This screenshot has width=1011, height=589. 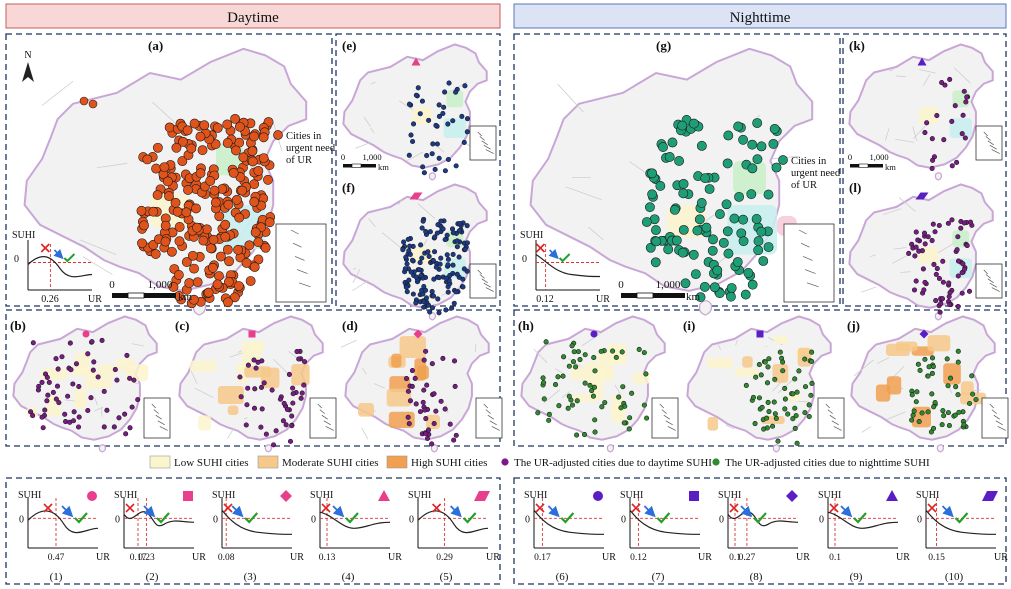 What do you see at coordinates (609, 557) in the screenshot?
I see `curve-x-label: UR` at bounding box center [609, 557].